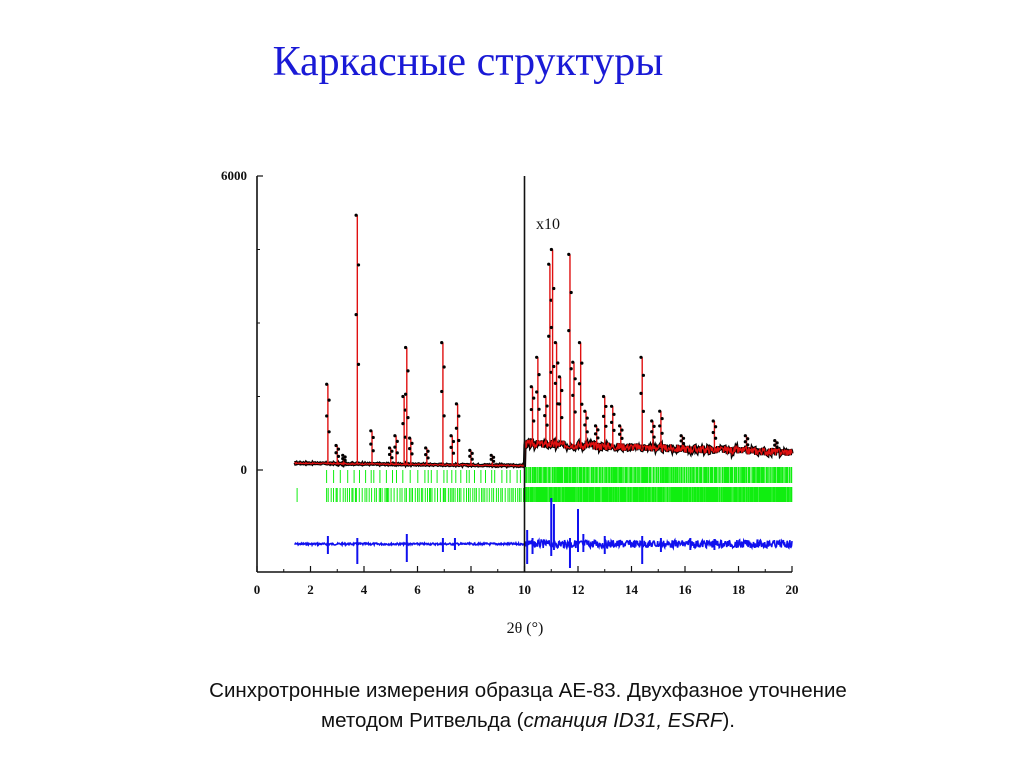 Image resolution: width=1024 pixels, height=768 pixels. What do you see at coordinates (525, 628) in the screenshot?
I see `x-axis-label: 2θ (°)` at bounding box center [525, 628].